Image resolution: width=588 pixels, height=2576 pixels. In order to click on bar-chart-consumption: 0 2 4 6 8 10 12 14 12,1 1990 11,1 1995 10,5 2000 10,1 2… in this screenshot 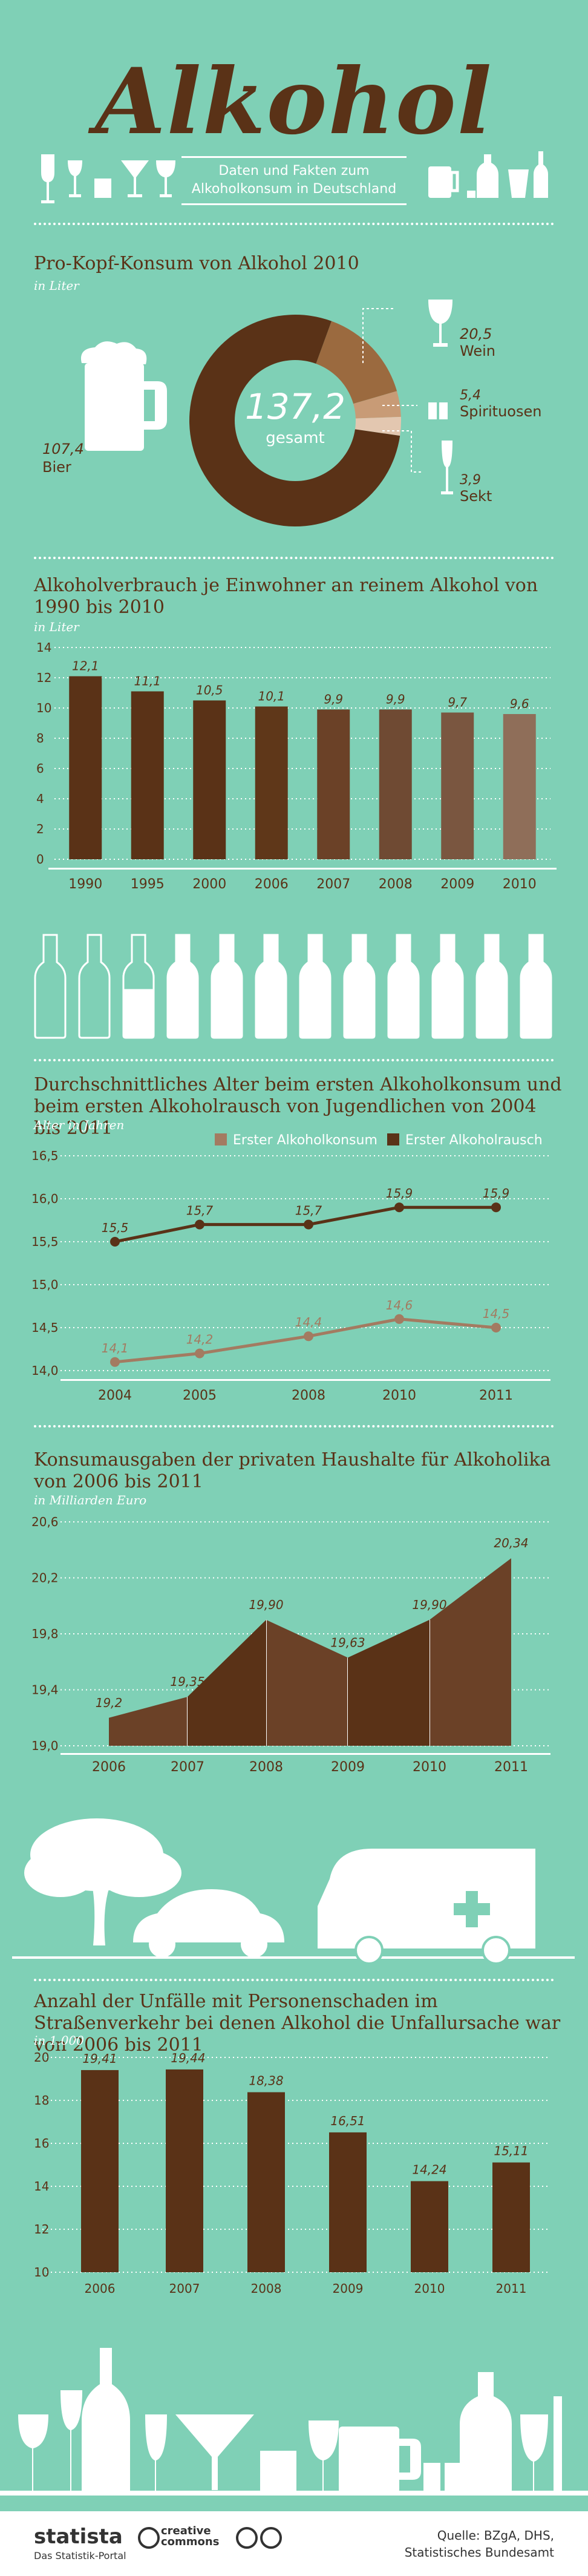, I will do `click(296, 766)`.